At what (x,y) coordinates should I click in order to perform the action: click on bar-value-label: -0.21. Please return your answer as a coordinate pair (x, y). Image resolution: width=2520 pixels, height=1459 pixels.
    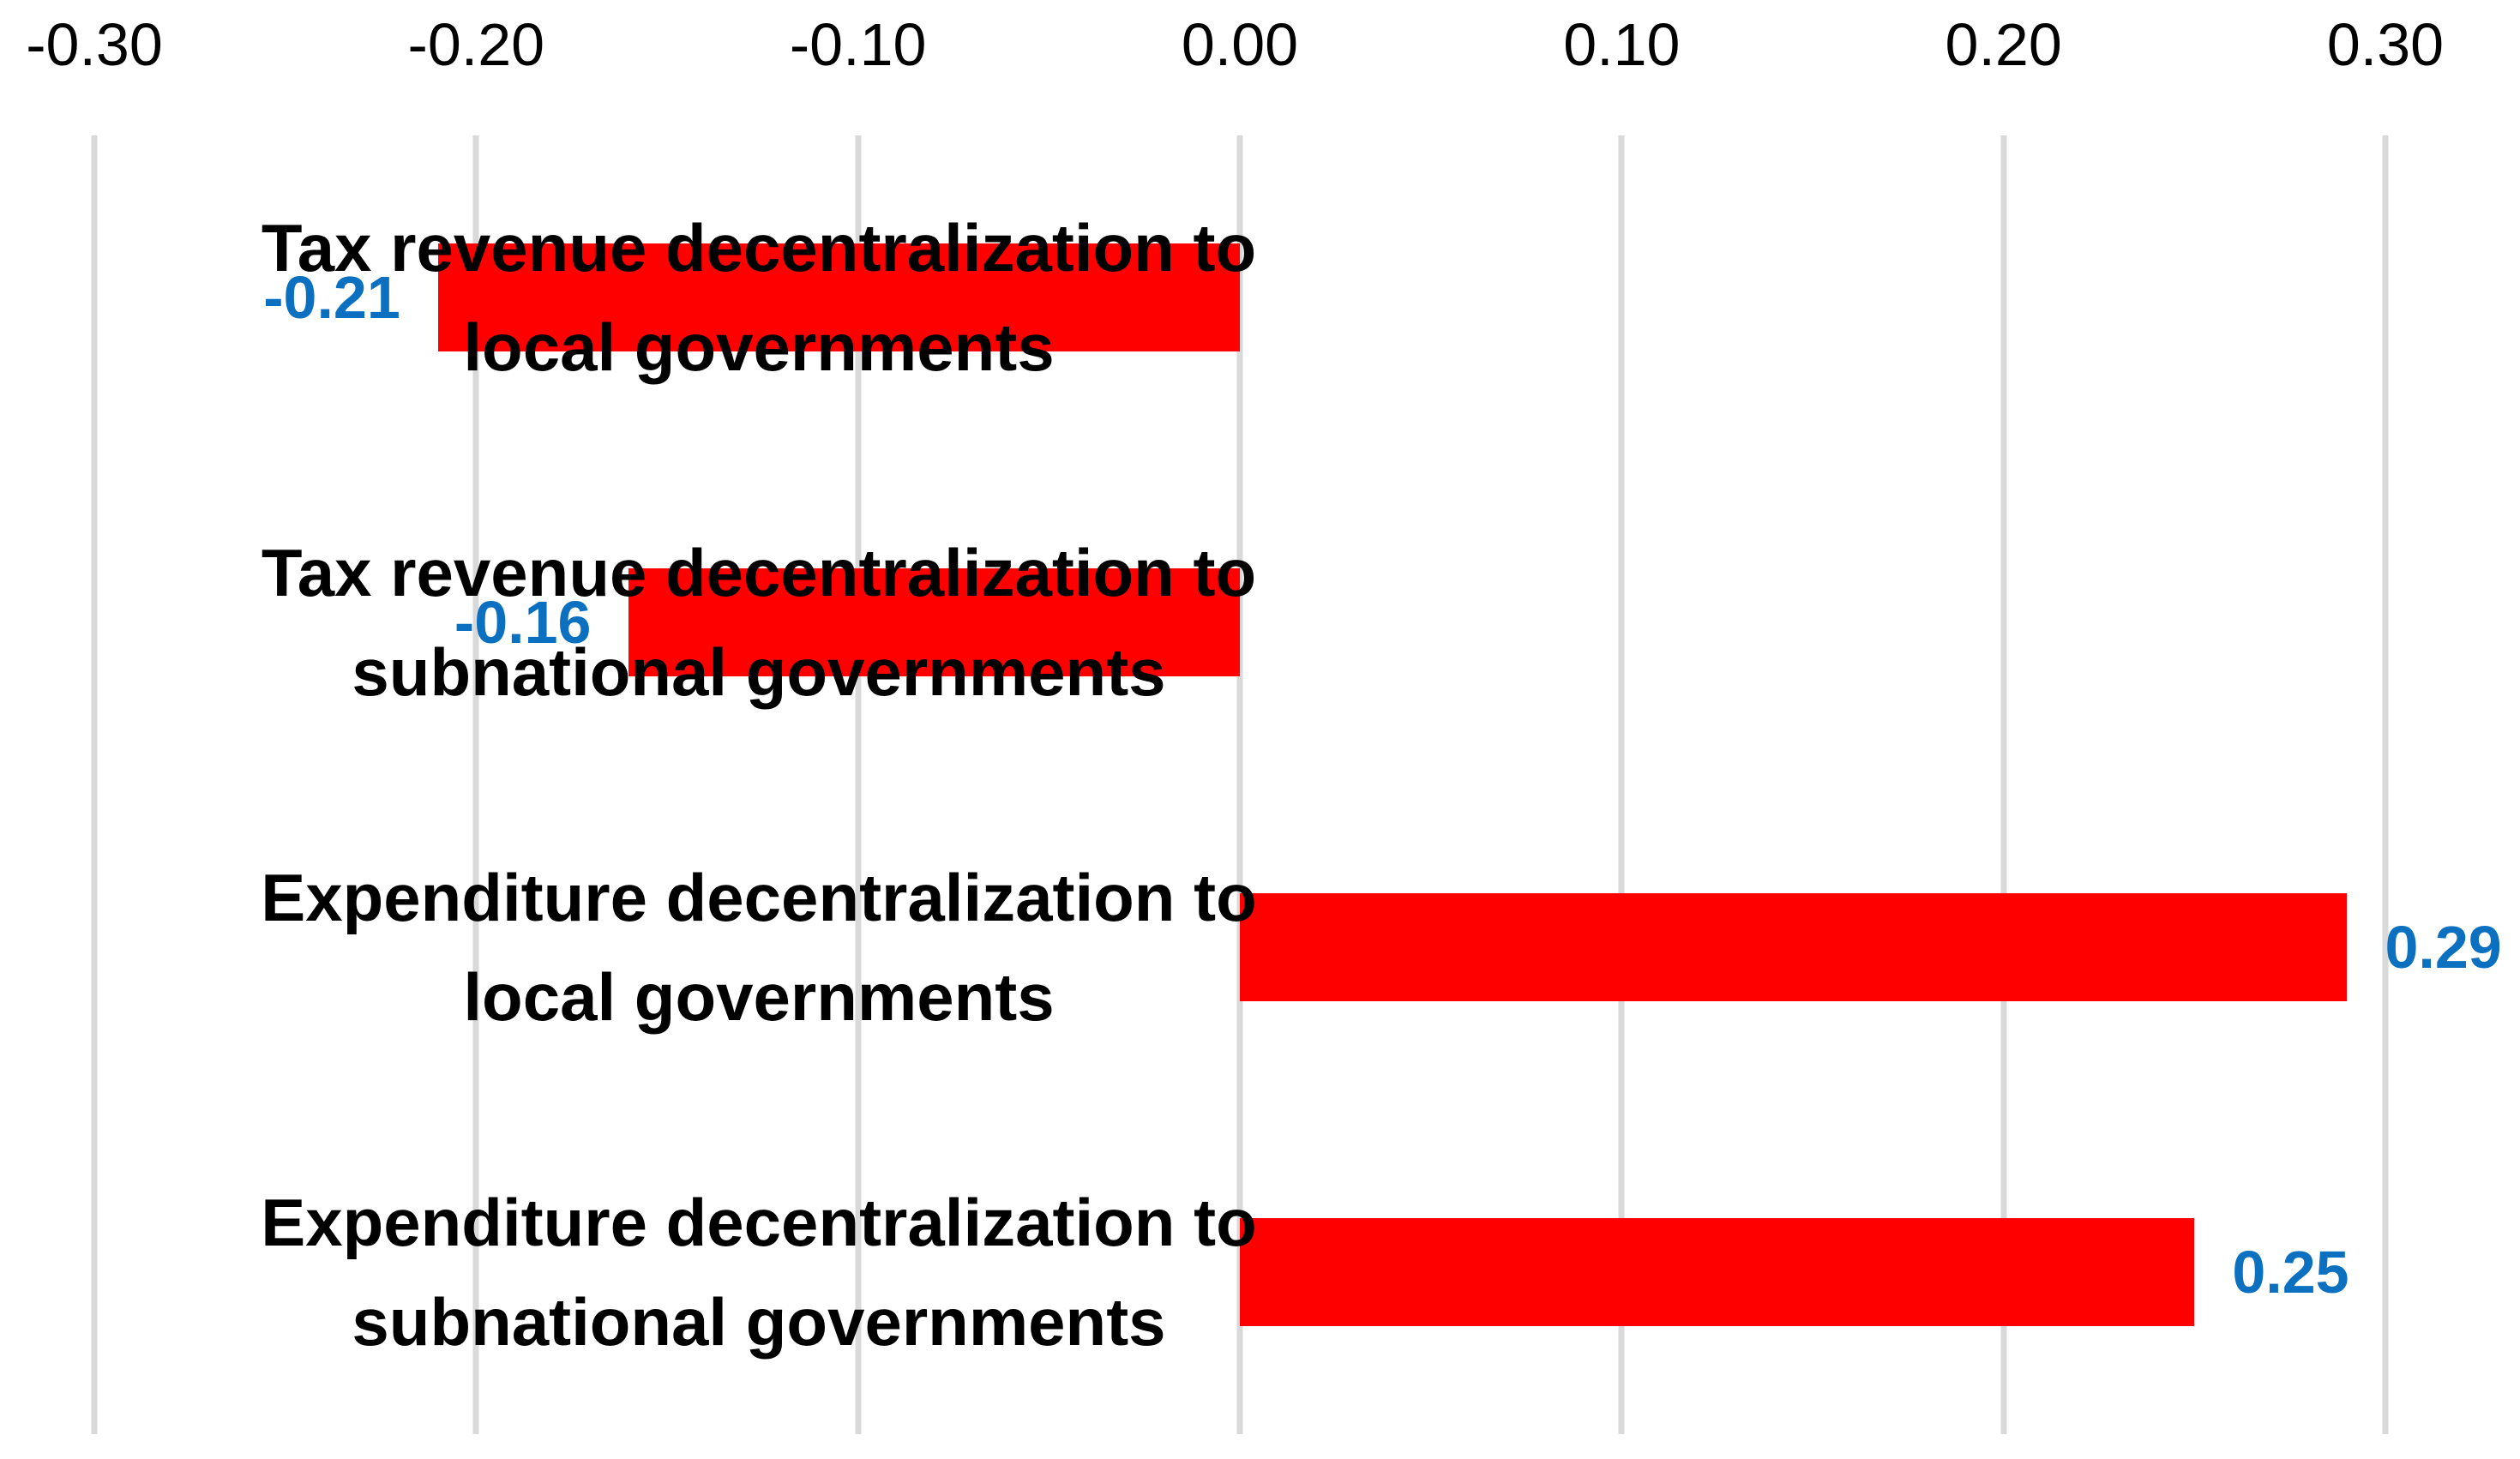
    Looking at the image, I should click on (331, 298).